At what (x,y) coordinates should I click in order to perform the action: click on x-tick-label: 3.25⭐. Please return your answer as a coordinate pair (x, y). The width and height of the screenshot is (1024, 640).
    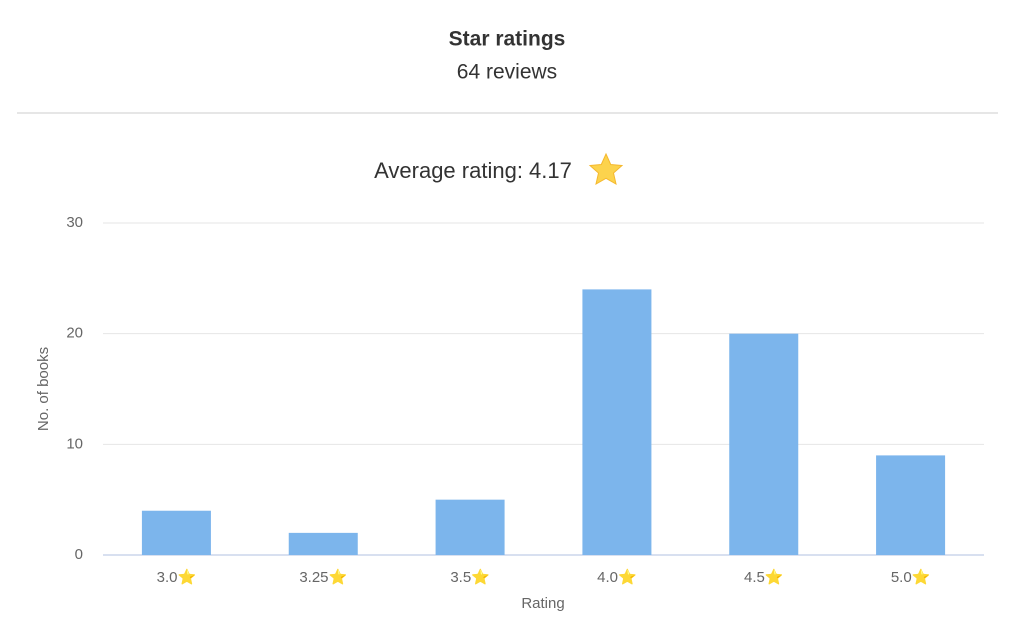
    Looking at the image, I should click on (323, 577).